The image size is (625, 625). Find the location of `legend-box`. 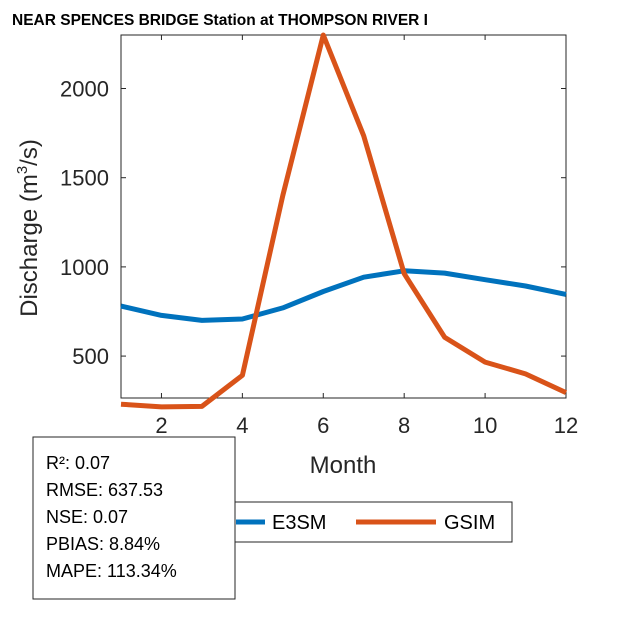

legend-box is located at coordinates (368, 522).